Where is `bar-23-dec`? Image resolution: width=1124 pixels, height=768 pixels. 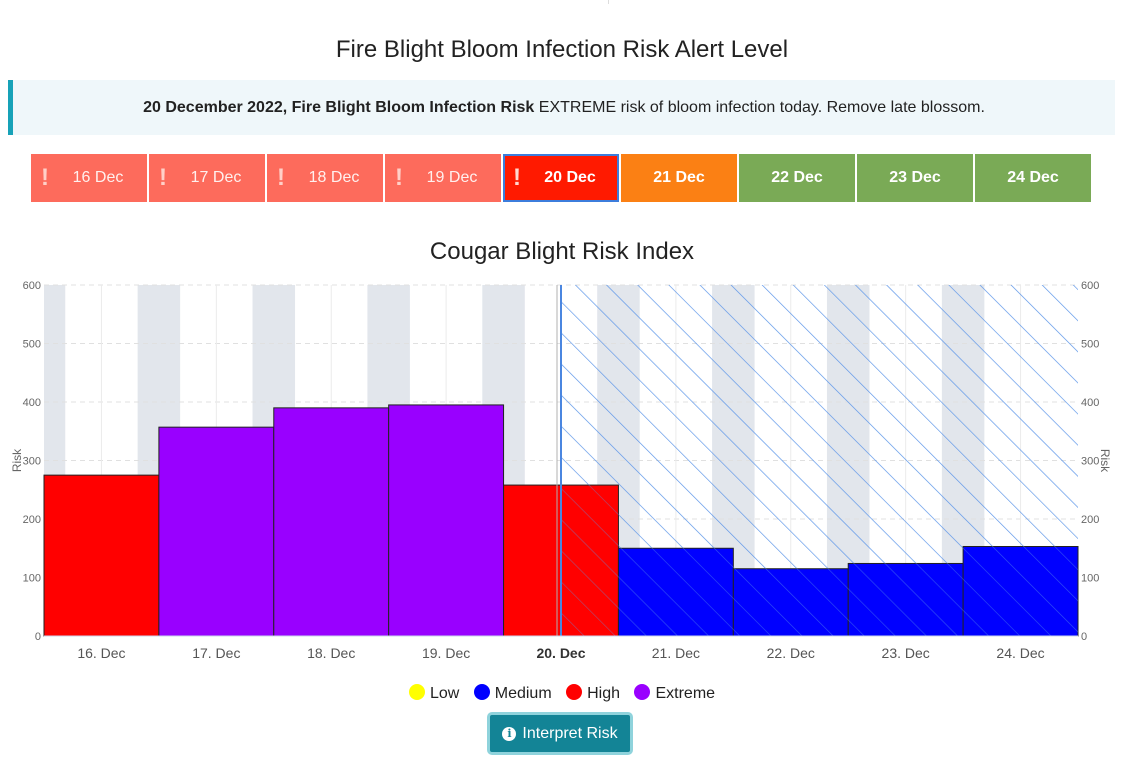 bar-23-dec is located at coordinates (905, 599).